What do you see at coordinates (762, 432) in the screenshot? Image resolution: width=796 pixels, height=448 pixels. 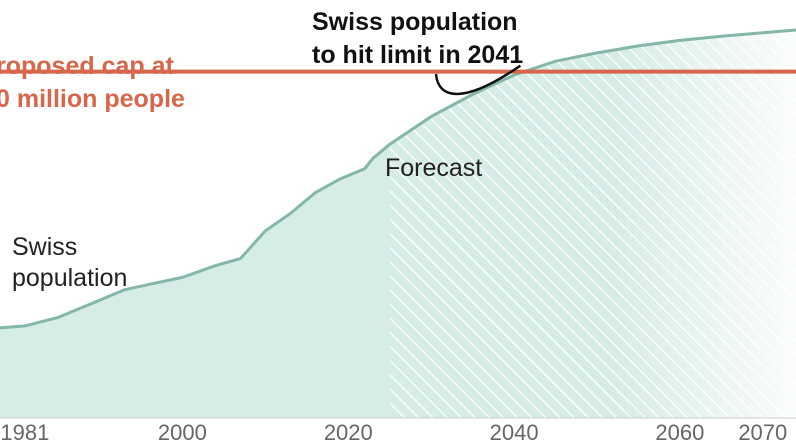 I see `x-tick-label: 2070` at bounding box center [762, 432].